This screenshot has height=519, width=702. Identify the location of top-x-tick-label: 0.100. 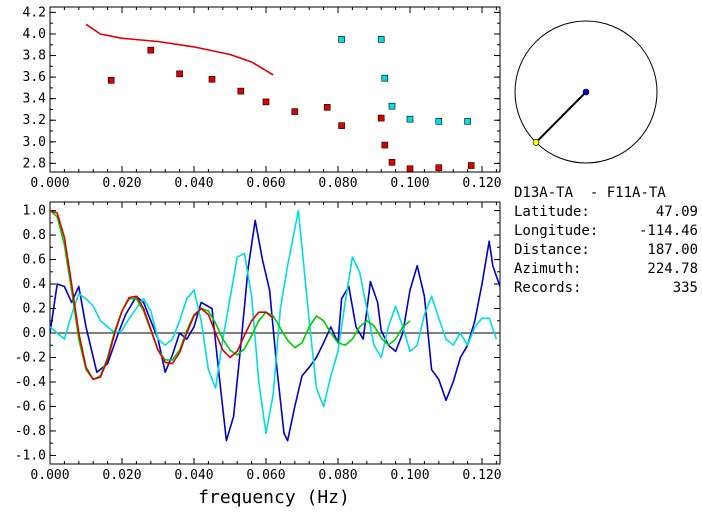
(409, 183).